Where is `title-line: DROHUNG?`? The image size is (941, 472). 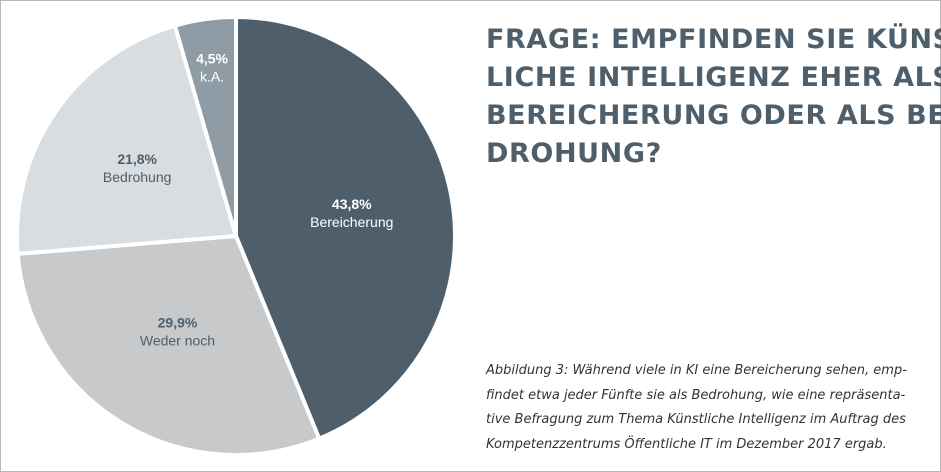 title-line: DROHUNG? is located at coordinates (574, 153).